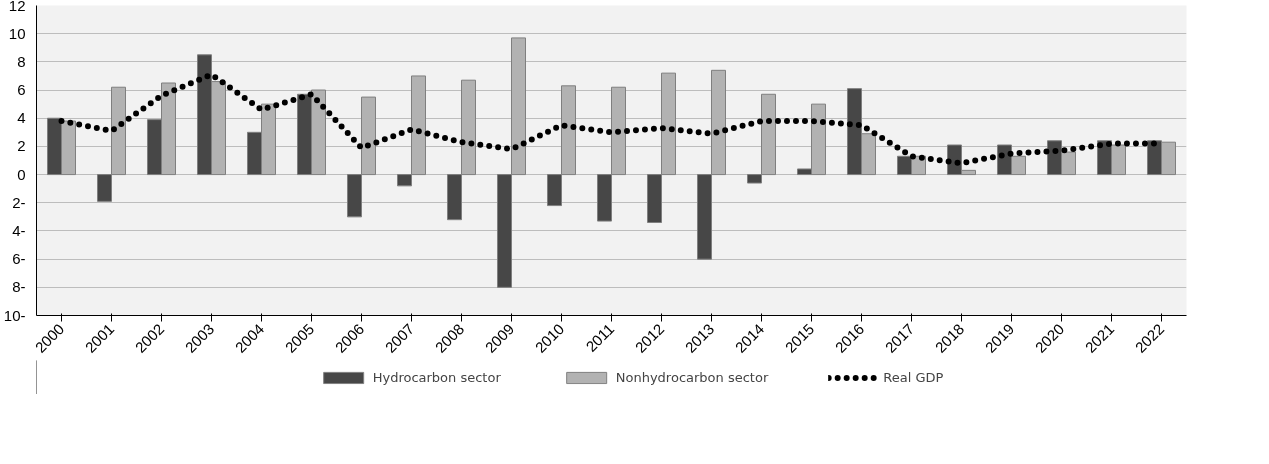  I want to click on y-tick-label: 2, so click(21, 146).